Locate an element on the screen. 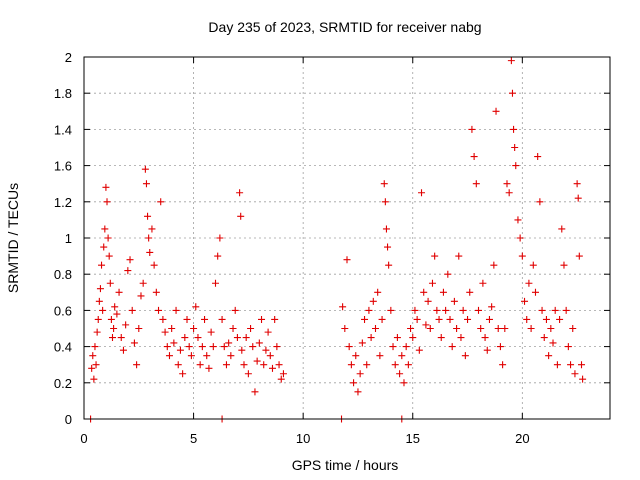 This screenshot has width=640, height=480. x-tick-label: 15 is located at coordinates (413, 438).